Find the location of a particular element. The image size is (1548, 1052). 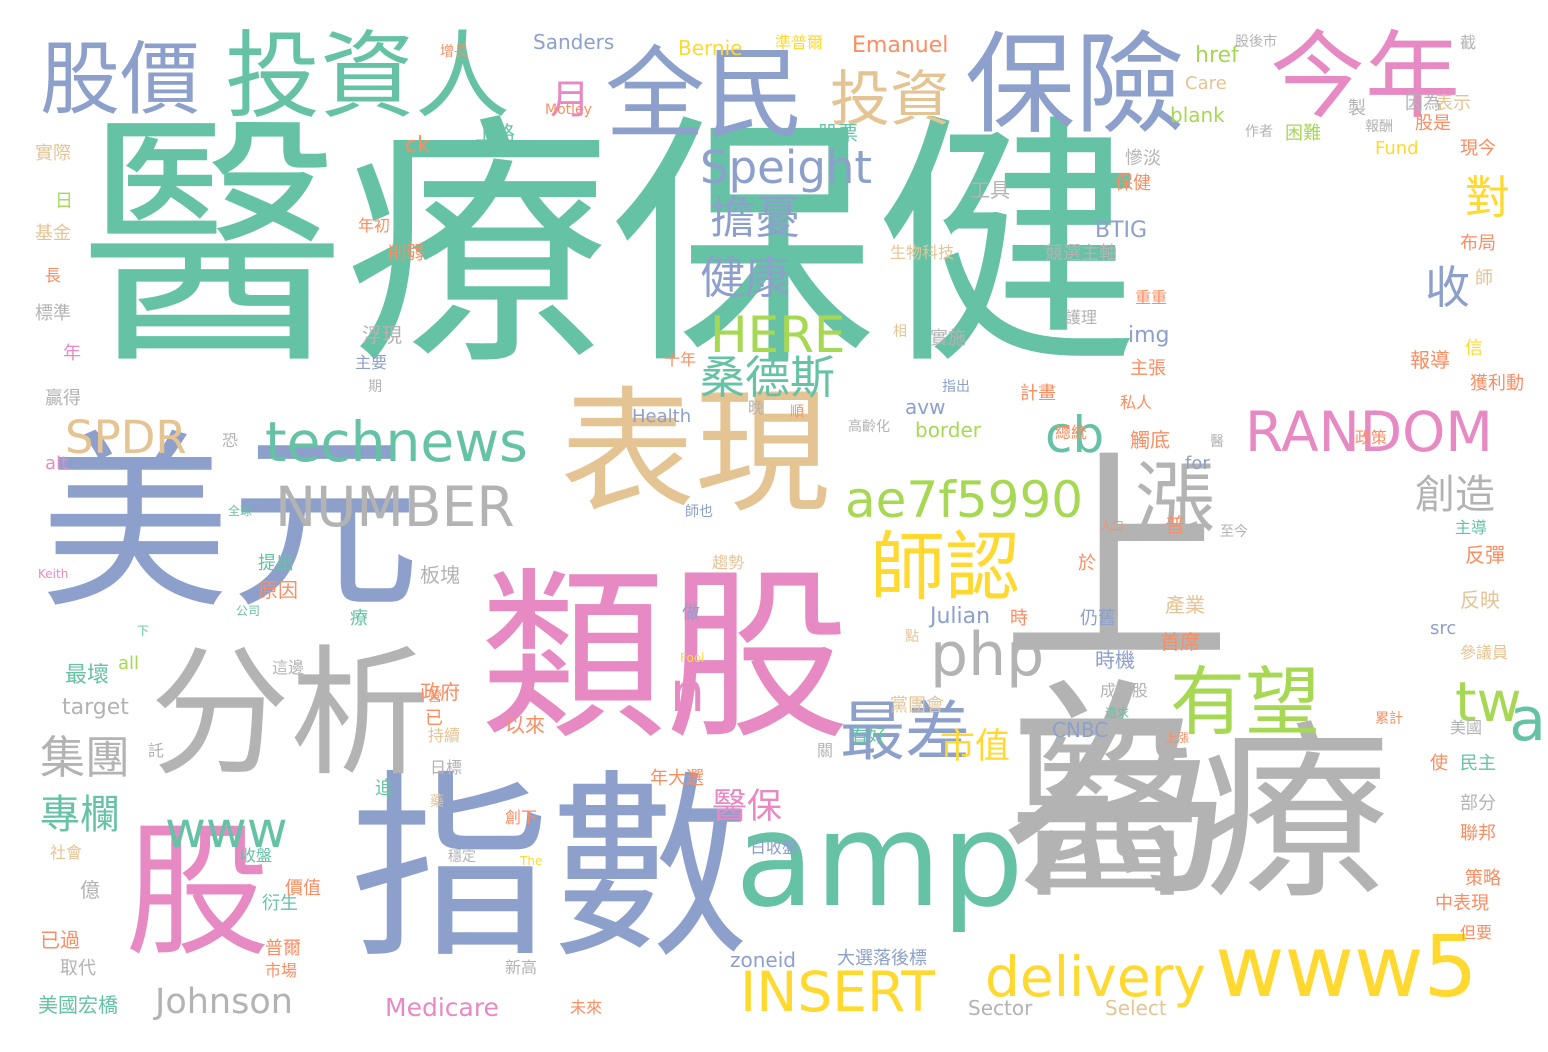

cloud-word: CNBC is located at coordinates (1080, 730).